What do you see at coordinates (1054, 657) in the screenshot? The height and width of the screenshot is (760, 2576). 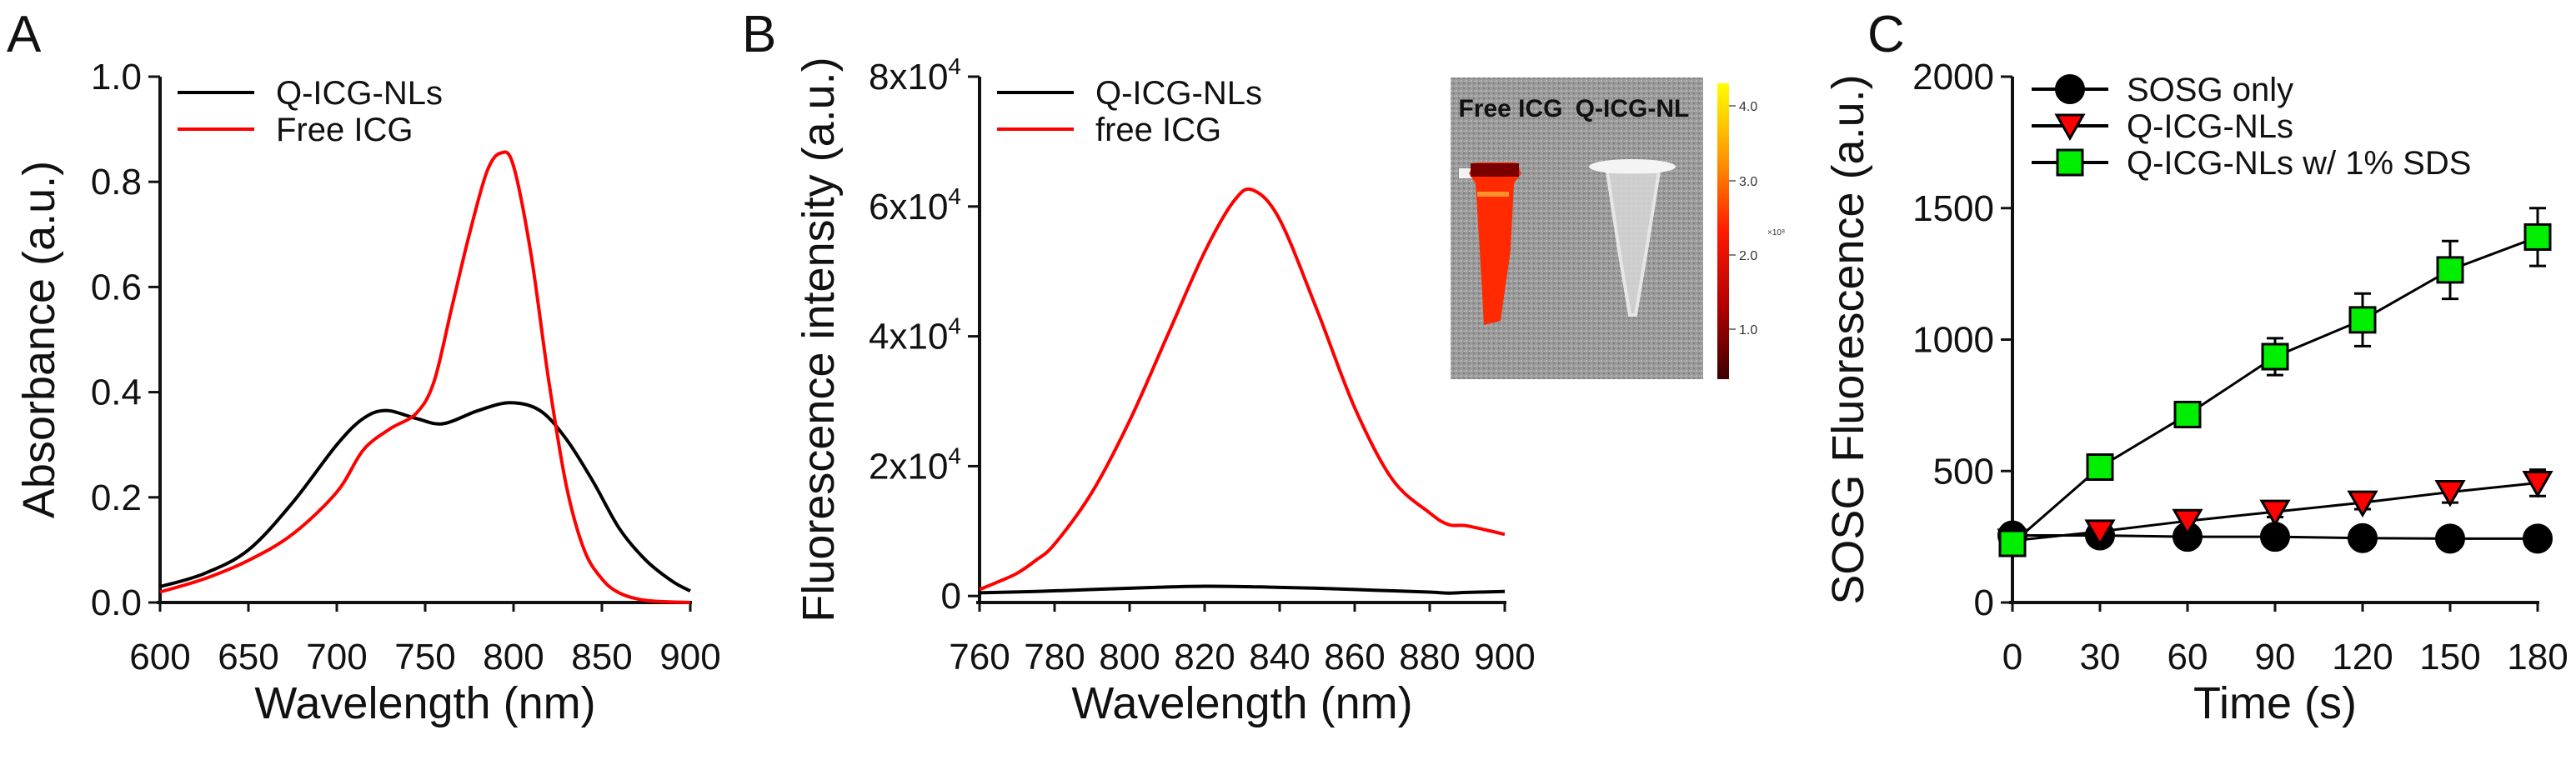 I see `x-tick-label: 780` at bounding box center [1054, 657].